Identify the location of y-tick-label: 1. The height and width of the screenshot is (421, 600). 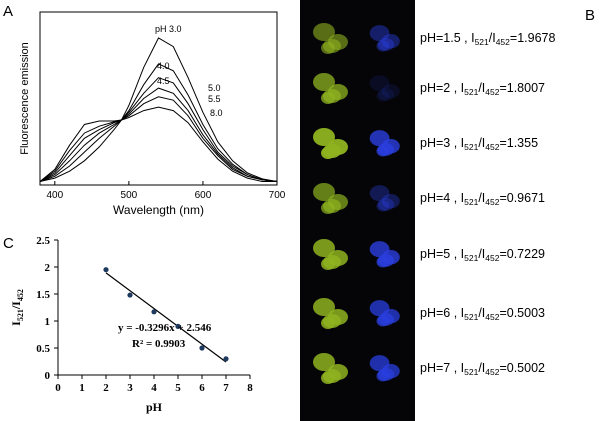
(48, 322).